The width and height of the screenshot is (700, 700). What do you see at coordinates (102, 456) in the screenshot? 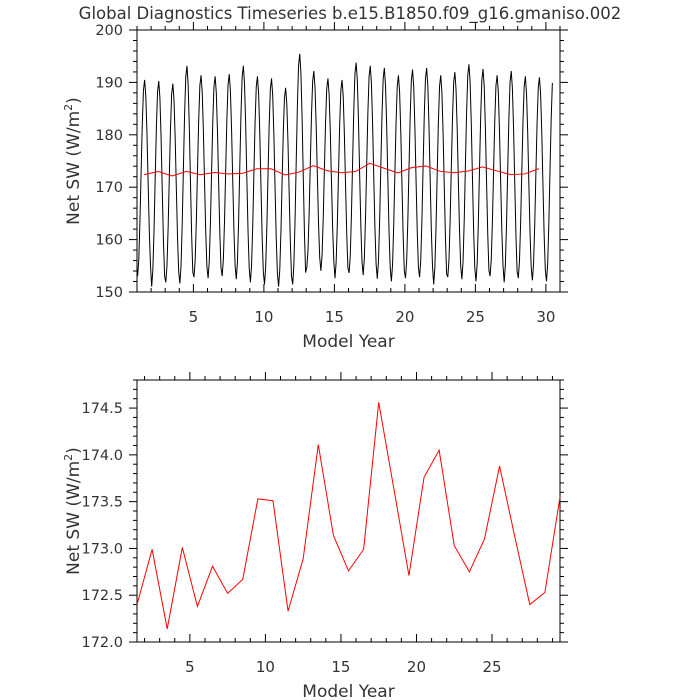
I see `y-tick-label: 174.0` at bounding box center [102, 456].